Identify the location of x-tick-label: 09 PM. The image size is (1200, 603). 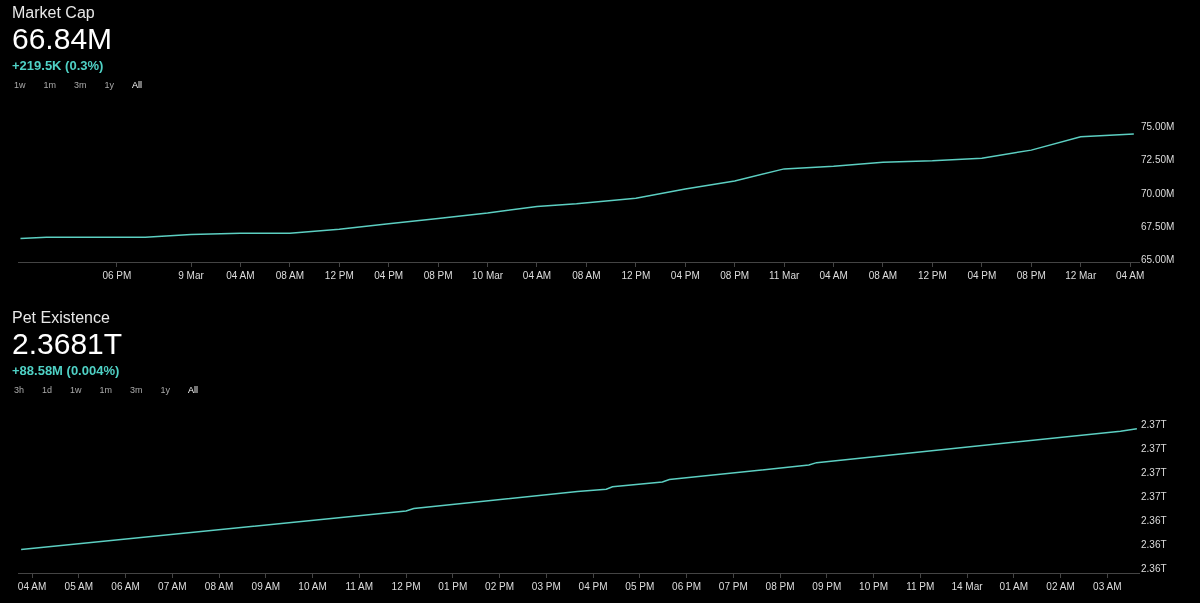
(827, 586).